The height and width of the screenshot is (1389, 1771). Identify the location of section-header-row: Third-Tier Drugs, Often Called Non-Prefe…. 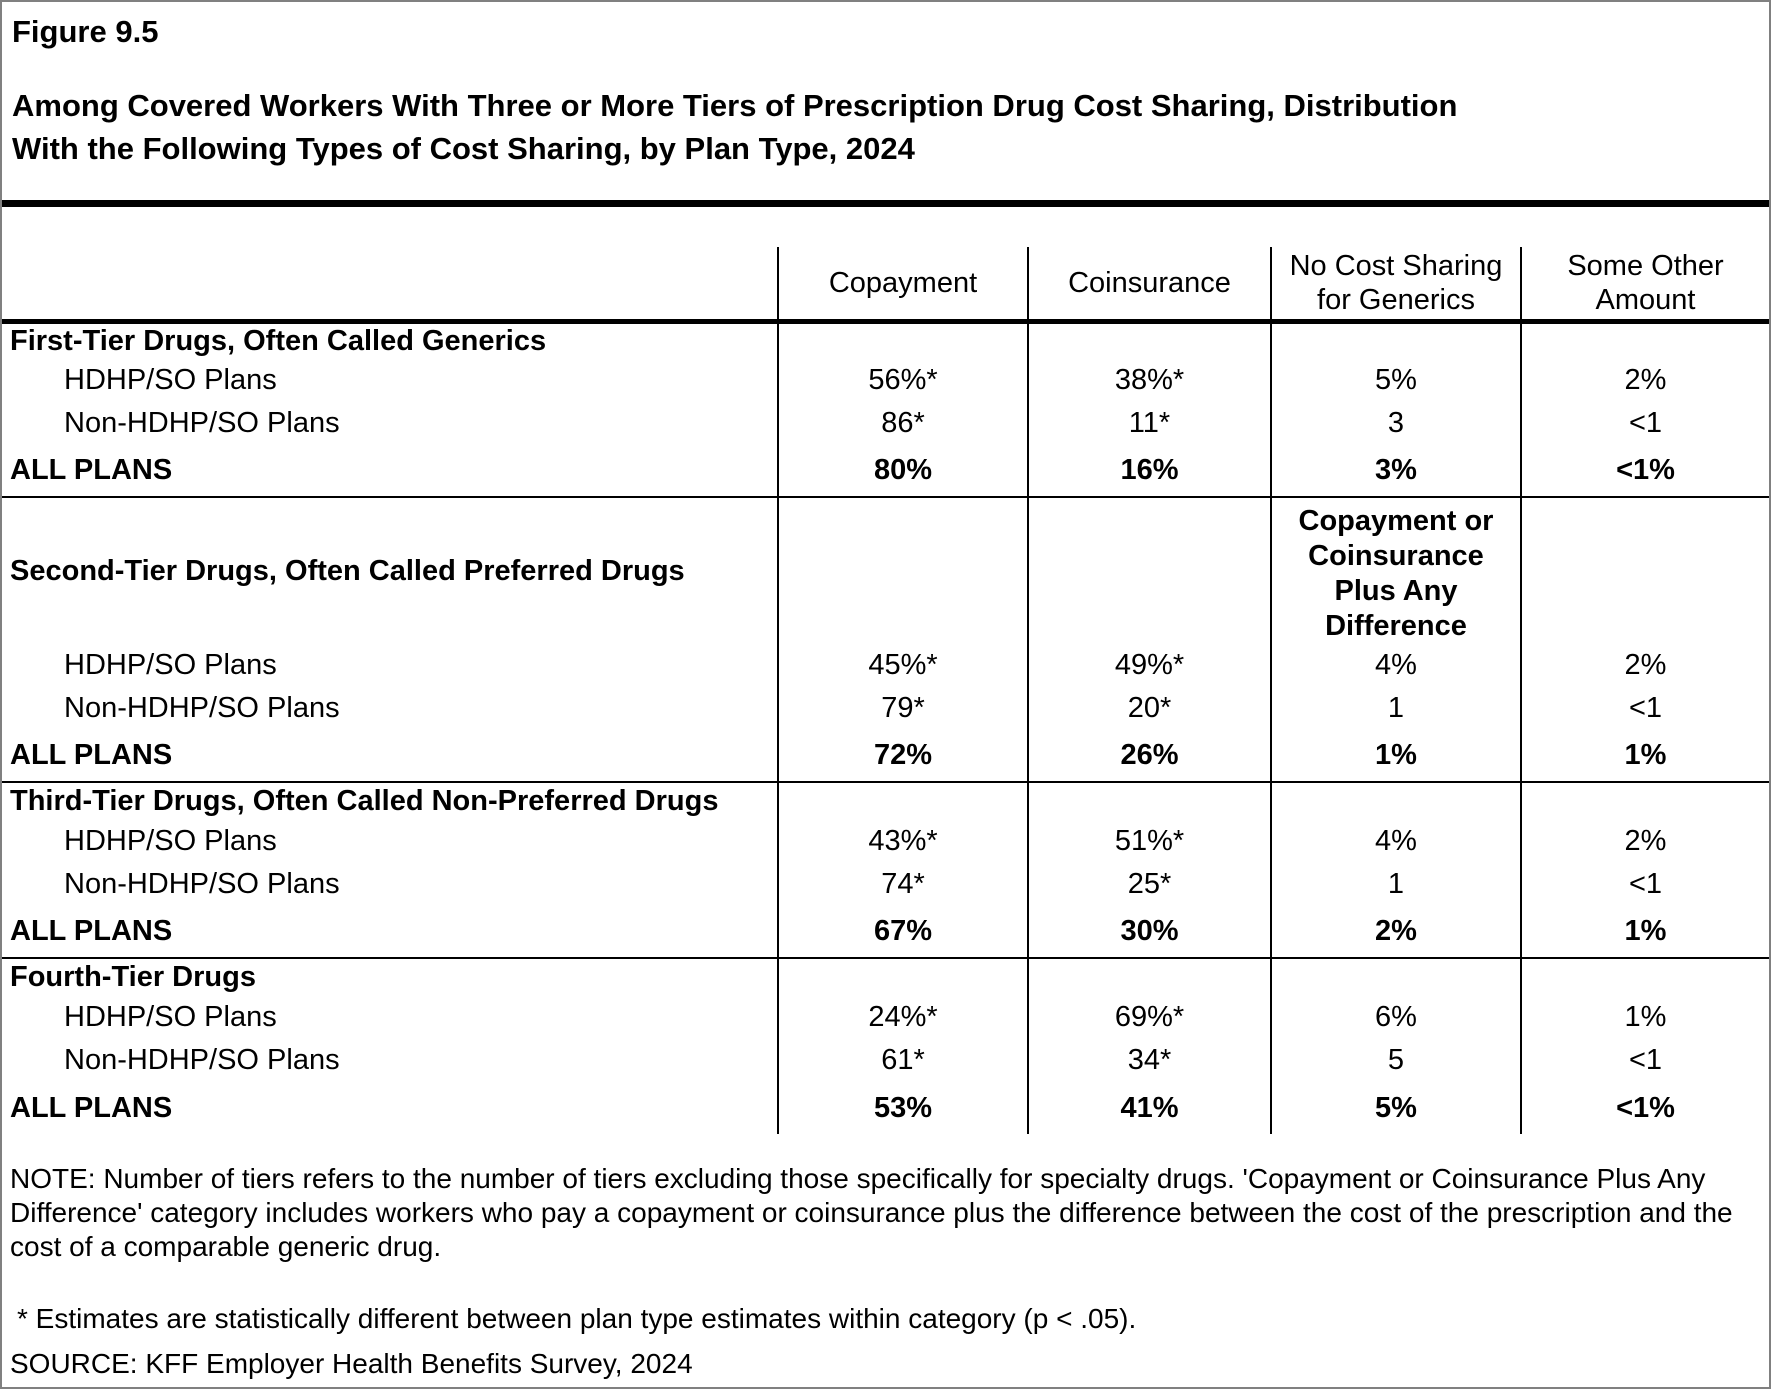
(885, 801).